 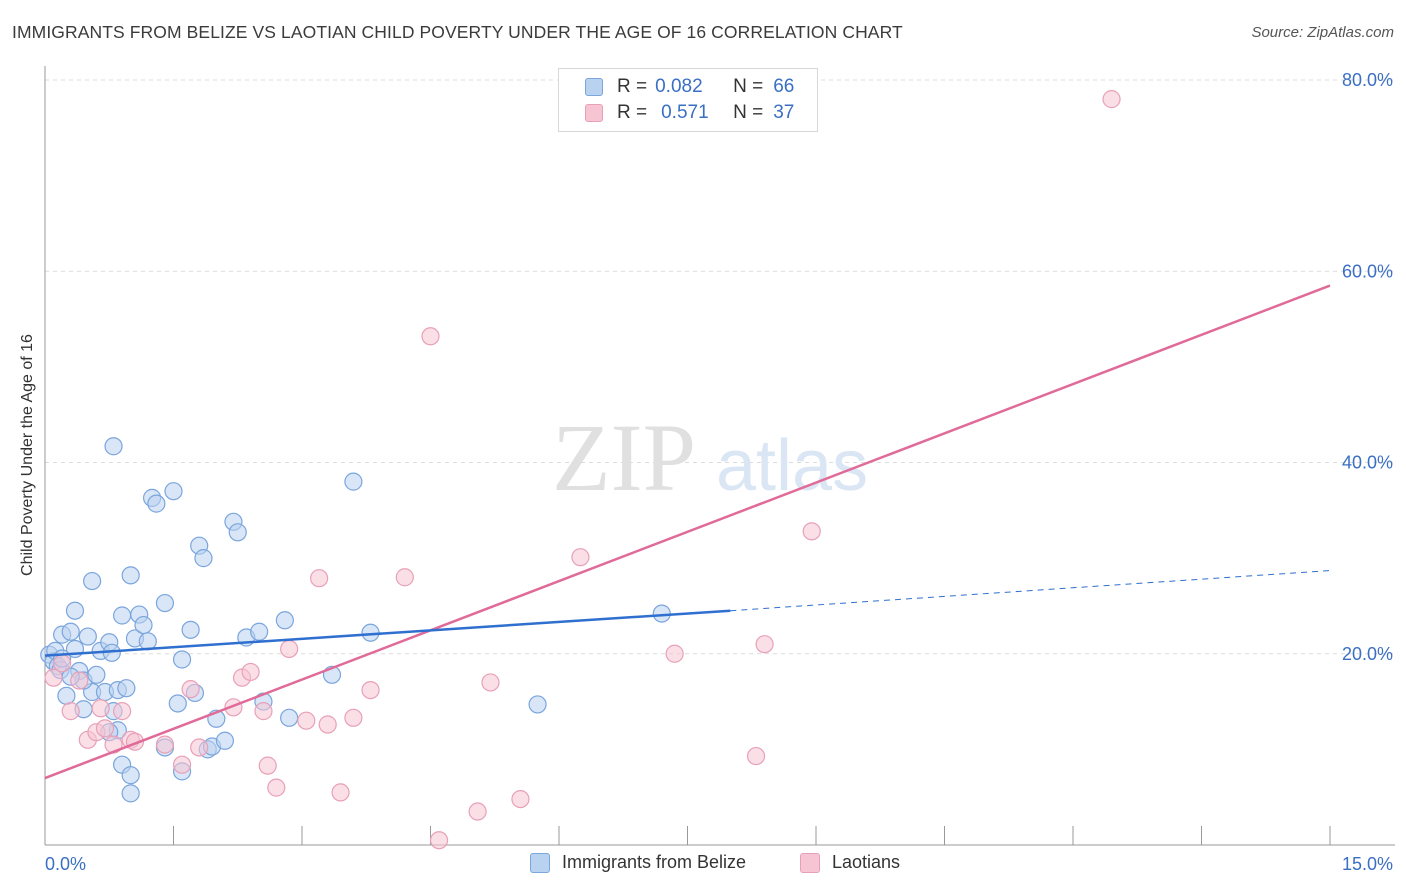 What do you see at coordinates (866, 862) in the screenshot?
I see `legend-label-laotians: Laotians` at bounding box center [866, 862].